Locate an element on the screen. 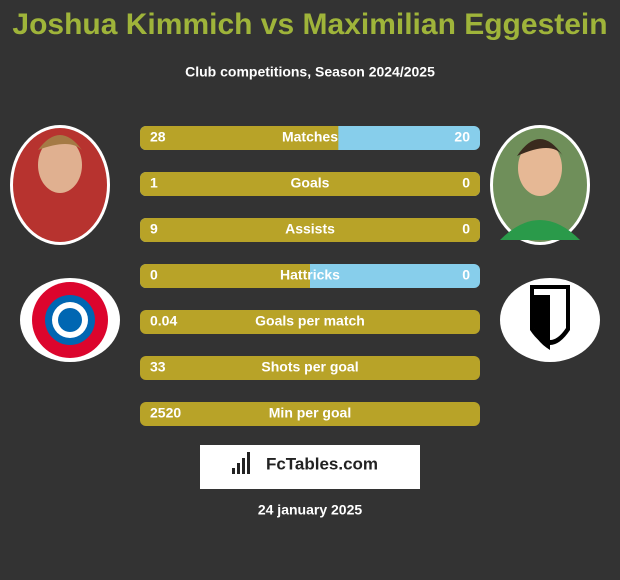 This screenshot has height=580, width=620. logo-text: FcTables.com is located at coordinates (322, 463).